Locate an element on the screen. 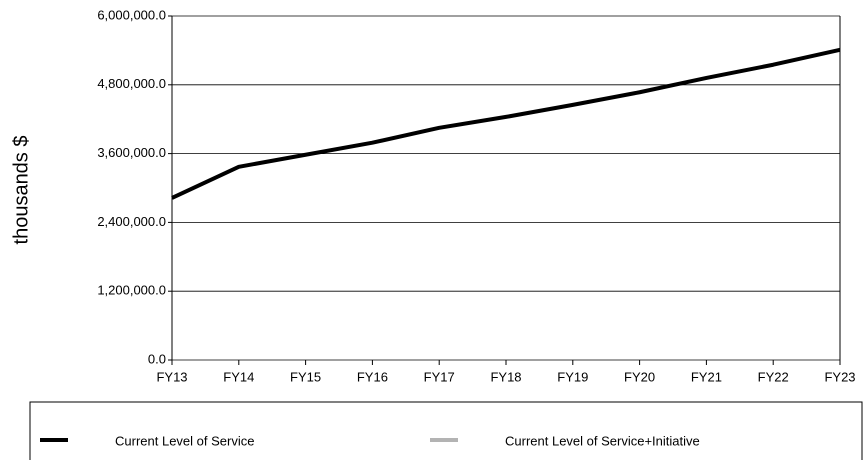 This screenshot has height=460, width=865. x-tick-label: FY14 is located at coordinates (238, 376).